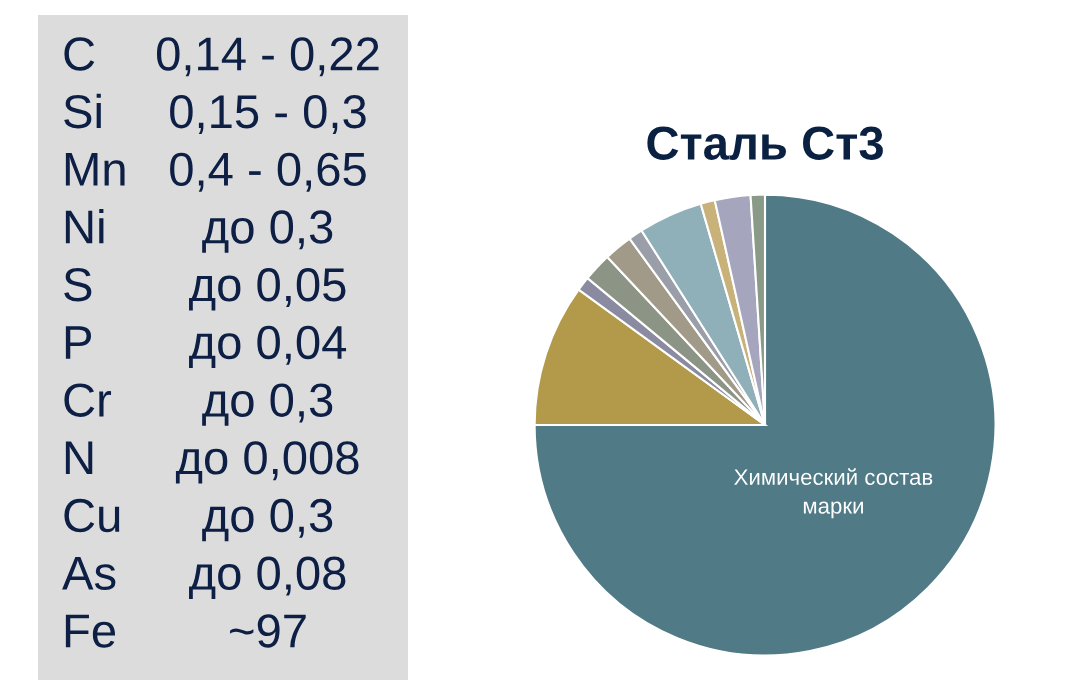 The image size is (1068, 698). Describe the element at coordinates (205, 289) in the screenshot. I see `text: S до 0,05` at that location.